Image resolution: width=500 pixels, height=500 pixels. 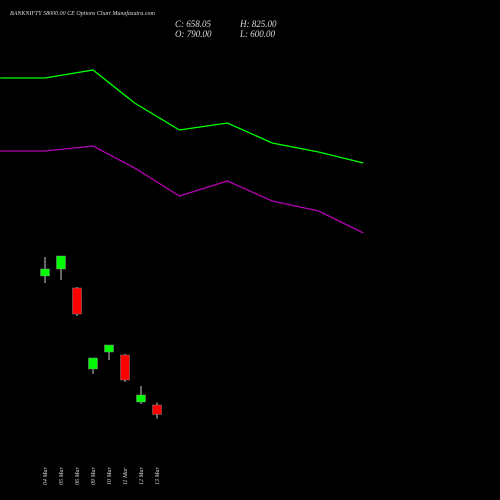 What do you see at coordinates (62, 476) in the screenshot?
I see `x-tick-label: 05 Mar` at bounding box center [62, 476].